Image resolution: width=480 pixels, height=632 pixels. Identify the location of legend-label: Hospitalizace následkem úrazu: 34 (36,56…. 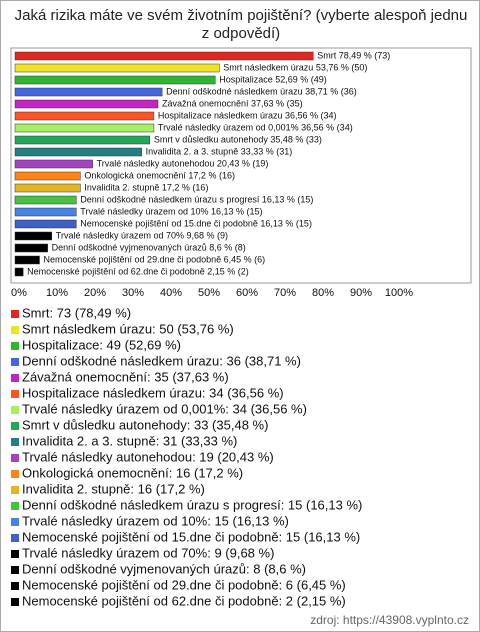
(153, 392).